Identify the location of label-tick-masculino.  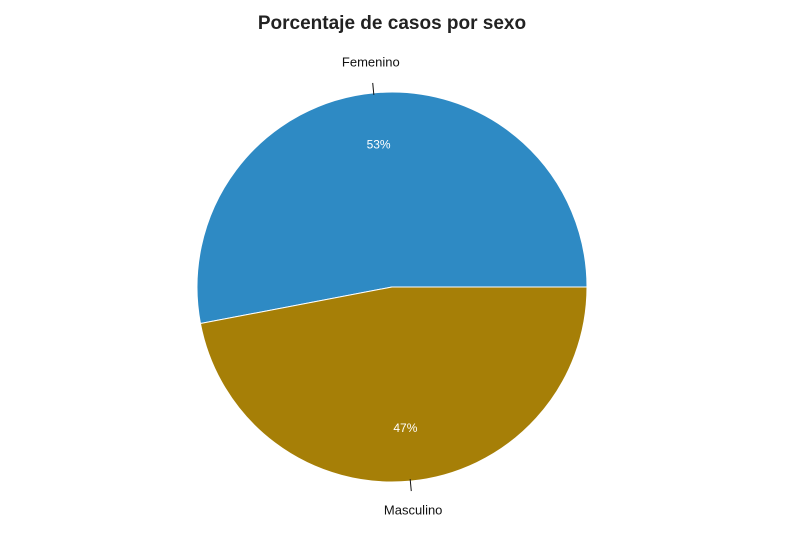
(410, 485).